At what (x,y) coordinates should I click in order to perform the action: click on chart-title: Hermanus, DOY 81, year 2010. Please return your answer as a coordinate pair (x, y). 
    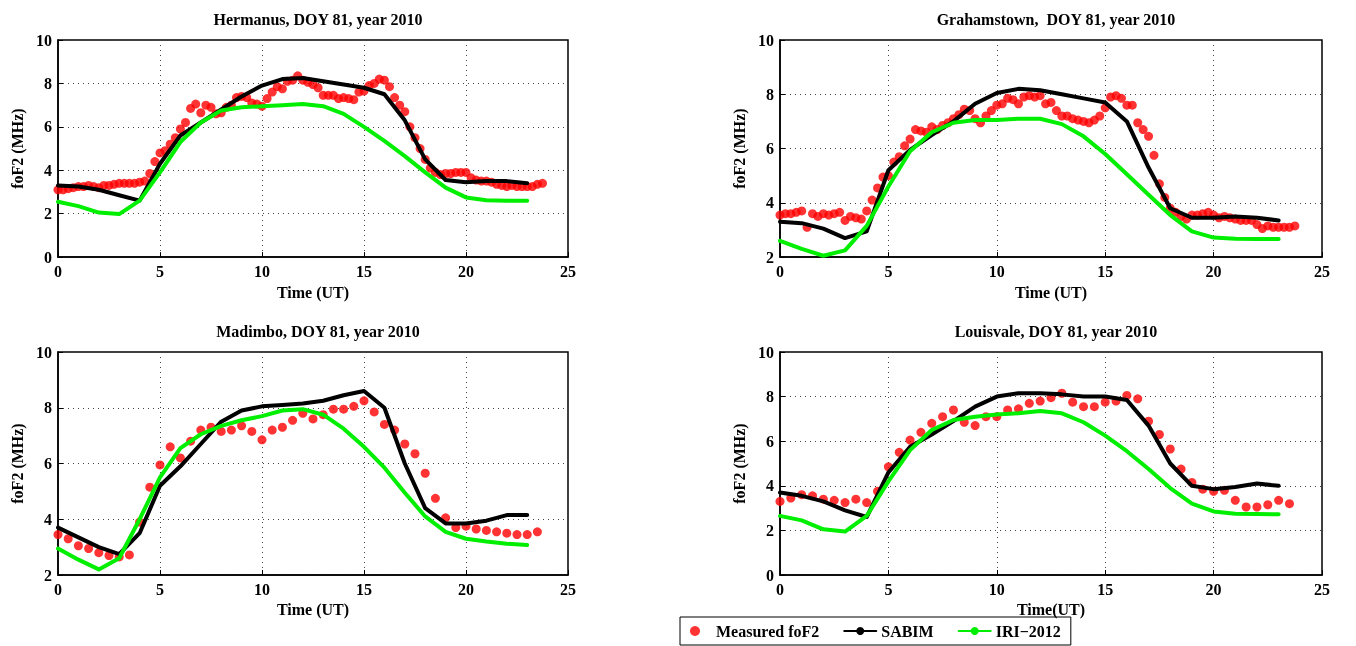
    Looking at the image, I should click on (318, 19).